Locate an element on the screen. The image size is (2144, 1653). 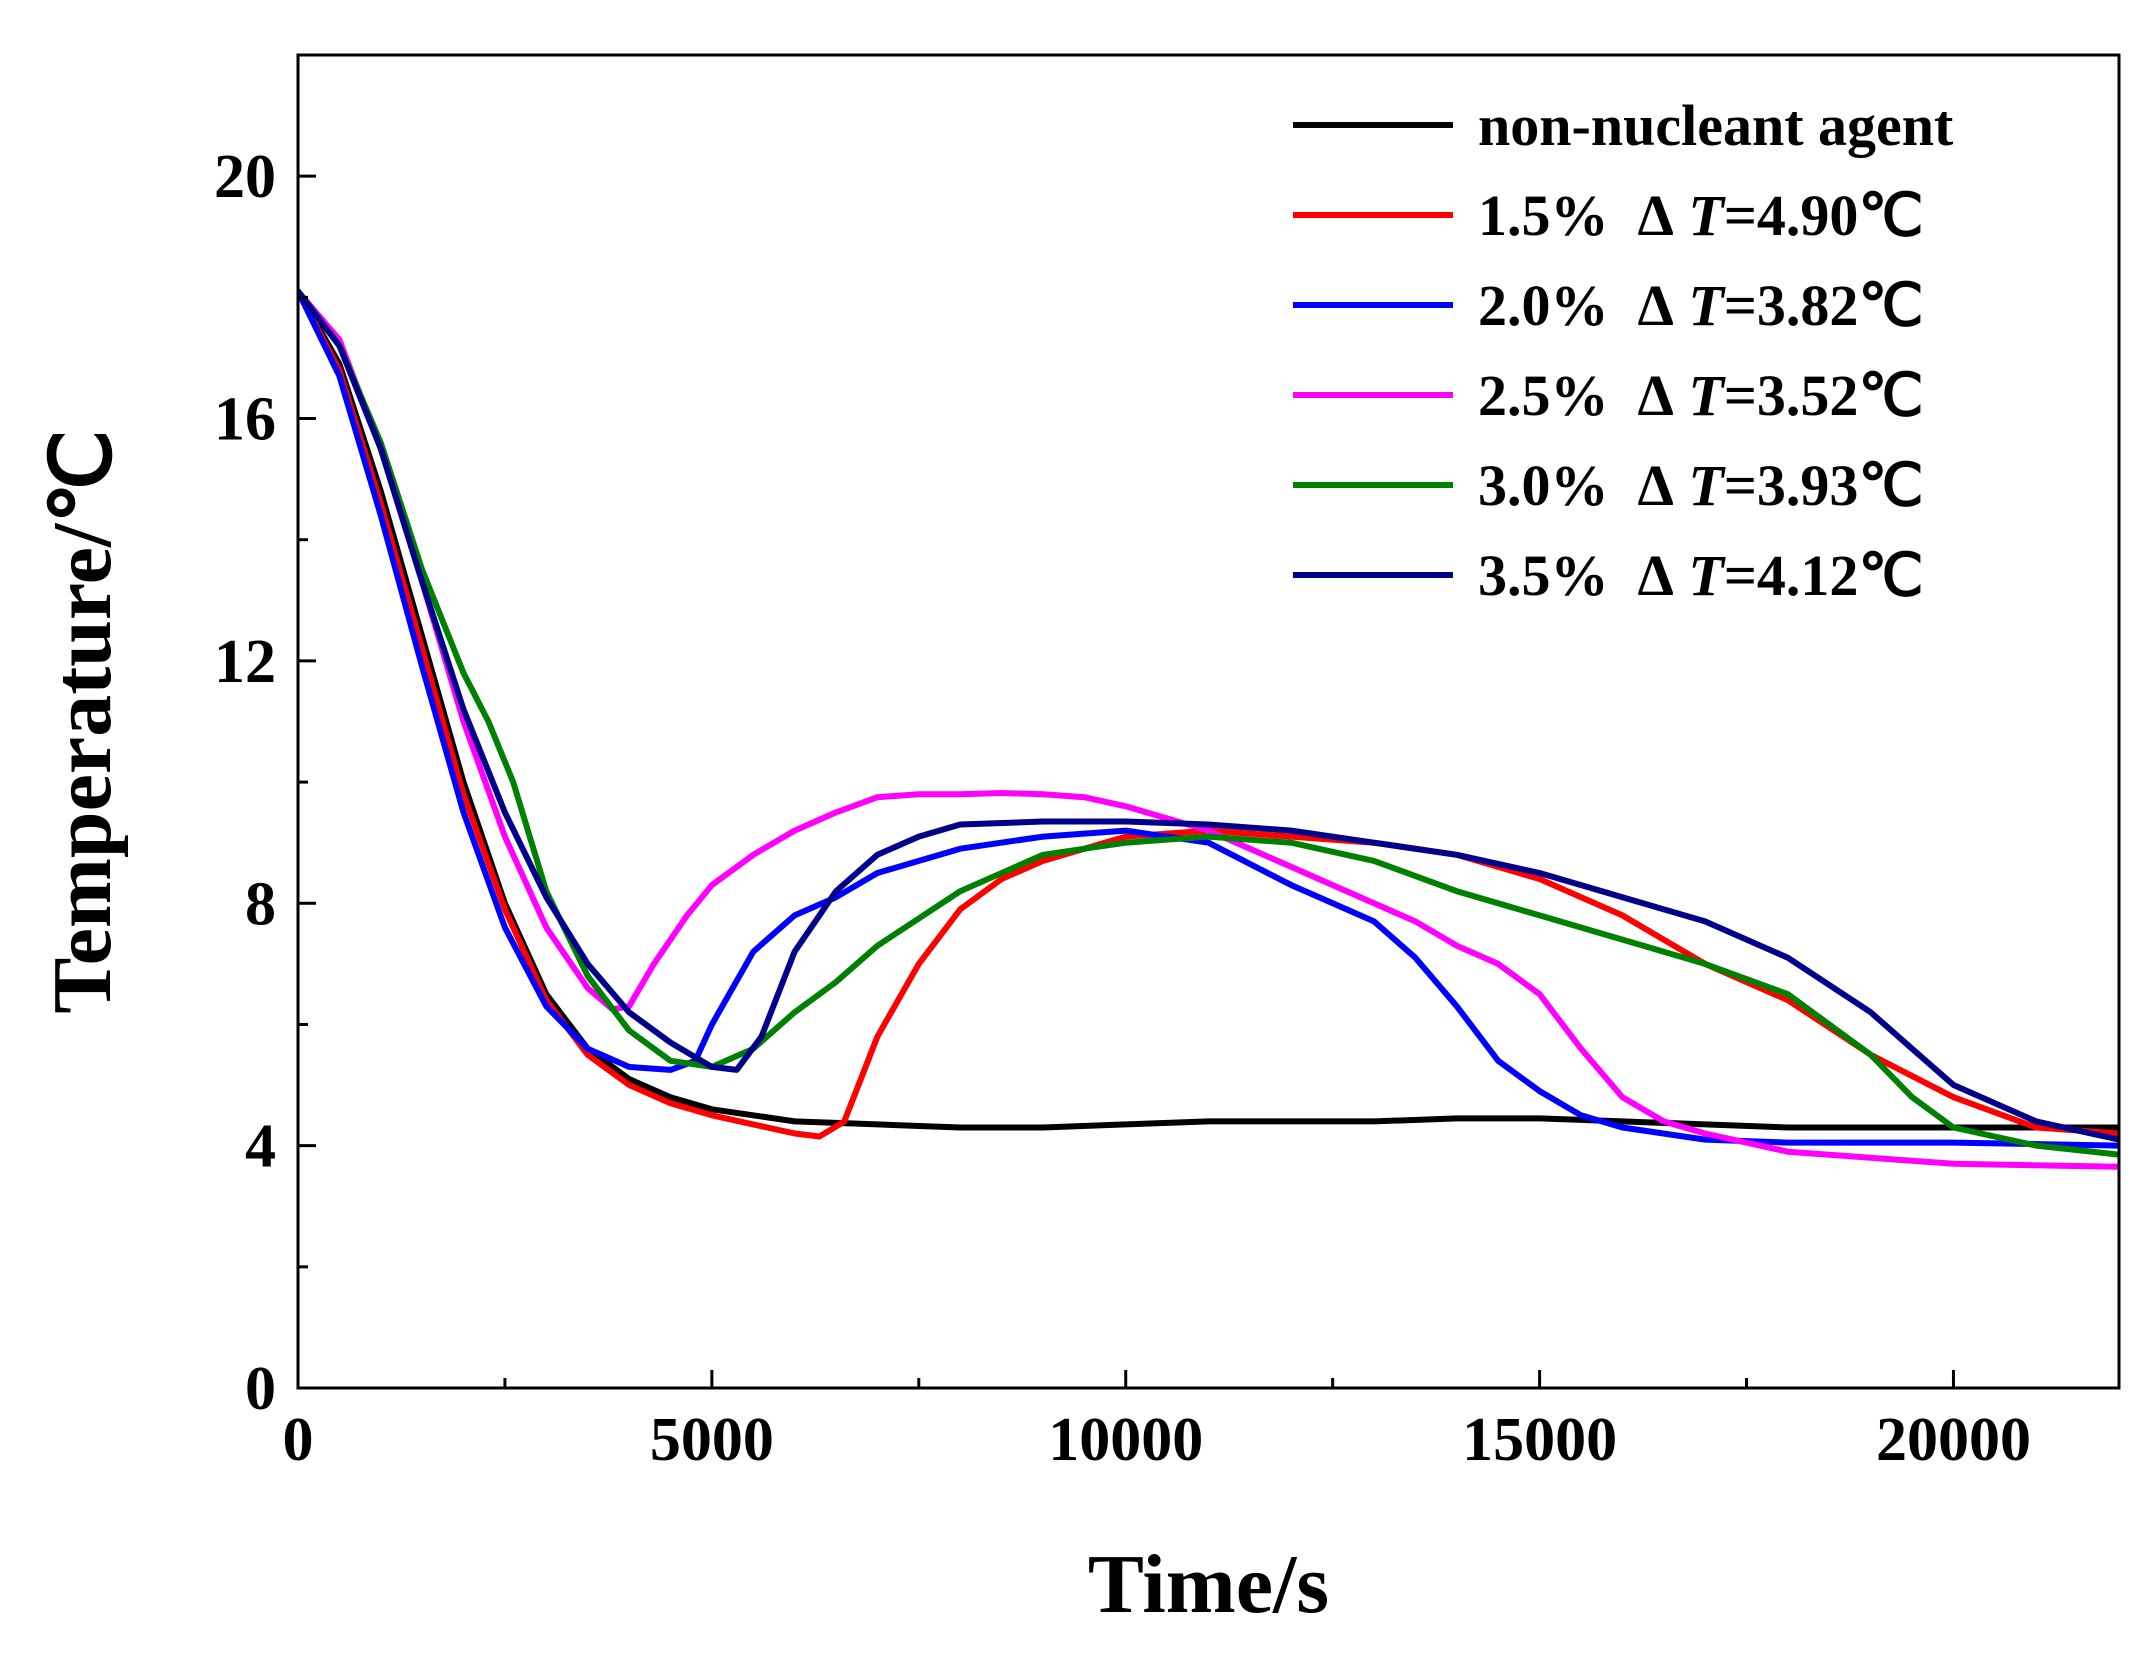
legend-label-4: 3.0% Δ T=3.93℃ is located at coordinates (1701, 485).